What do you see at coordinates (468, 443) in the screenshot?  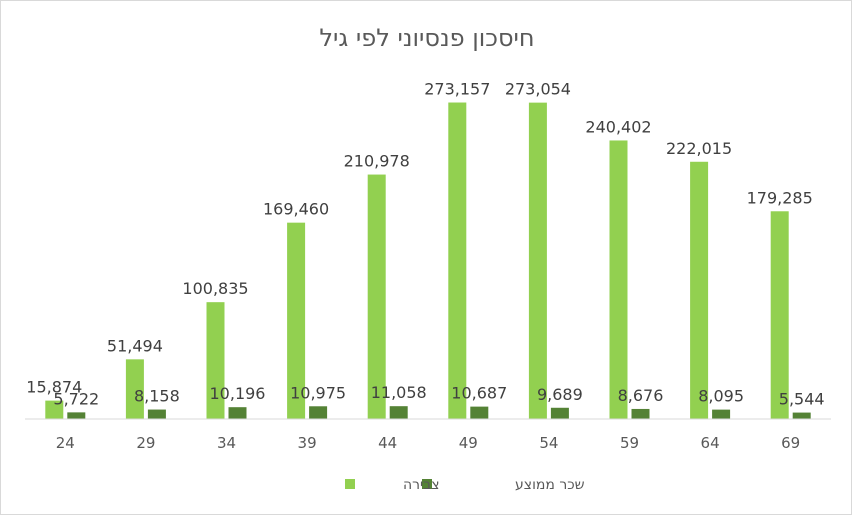 I see `x-tick-label: 49` at bounding box center [468, 443].